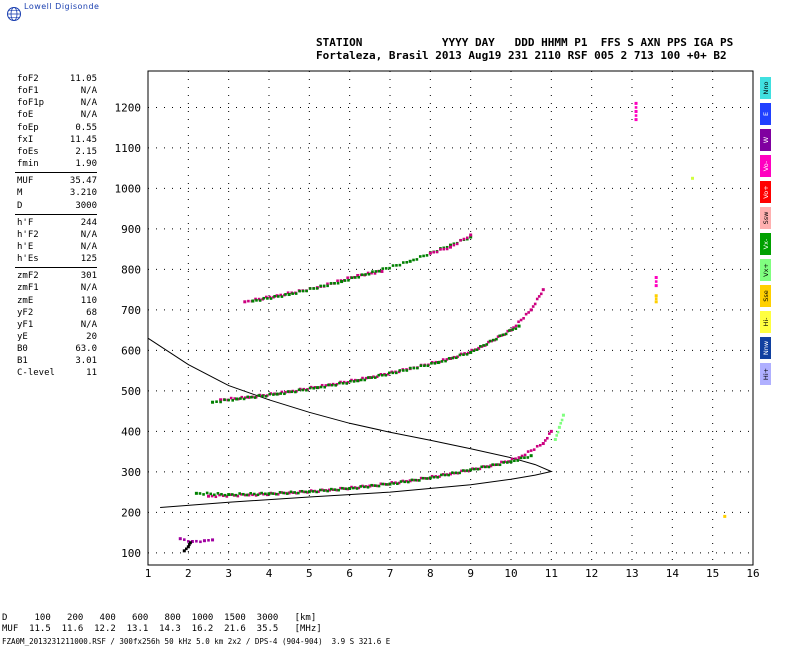  What do you see at coordinates (88, 300) in the screenshot?
I see `param-value: 110` at bounding box center [88, 300].